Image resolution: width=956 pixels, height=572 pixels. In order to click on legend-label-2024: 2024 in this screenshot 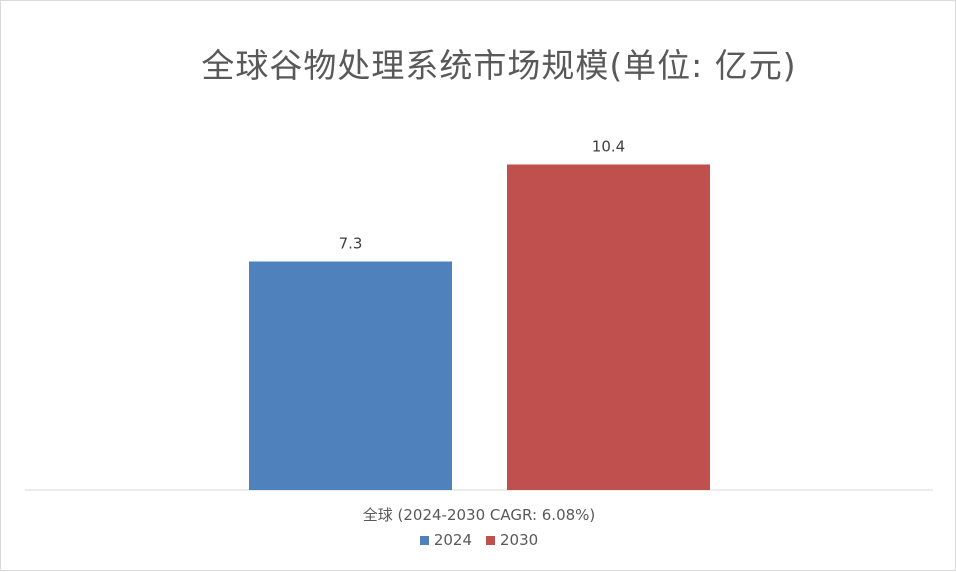, I will do `click(452, 540)`.